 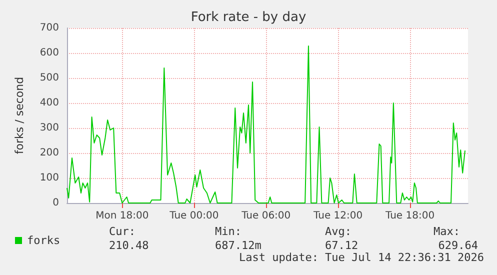 What do you see at coordinates (265, 216) in the screenshot?
I see `x-tick-label: Tue 06:00` at bounding box center [265, 216].